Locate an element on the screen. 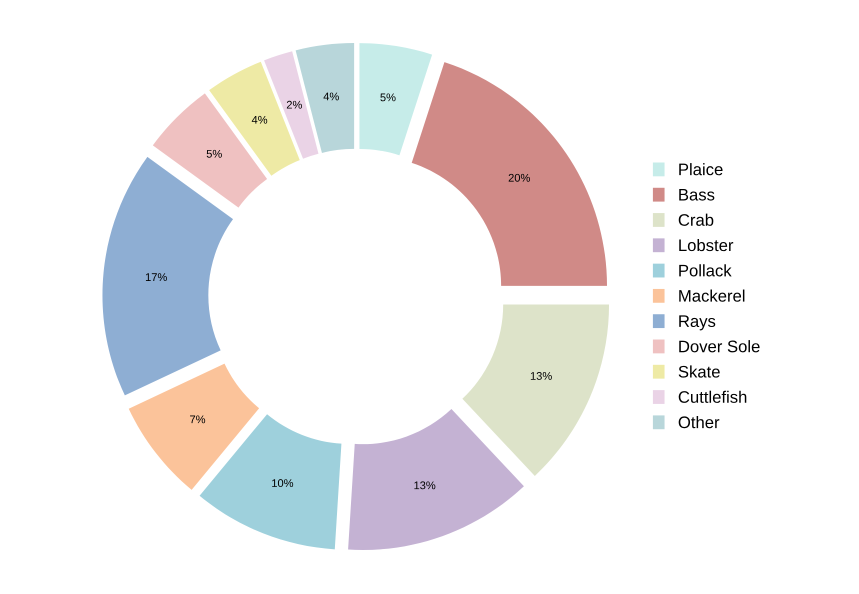 This screenshot has height=594, width=859. legend-label: Lobster is located at coordinates (706, 245).